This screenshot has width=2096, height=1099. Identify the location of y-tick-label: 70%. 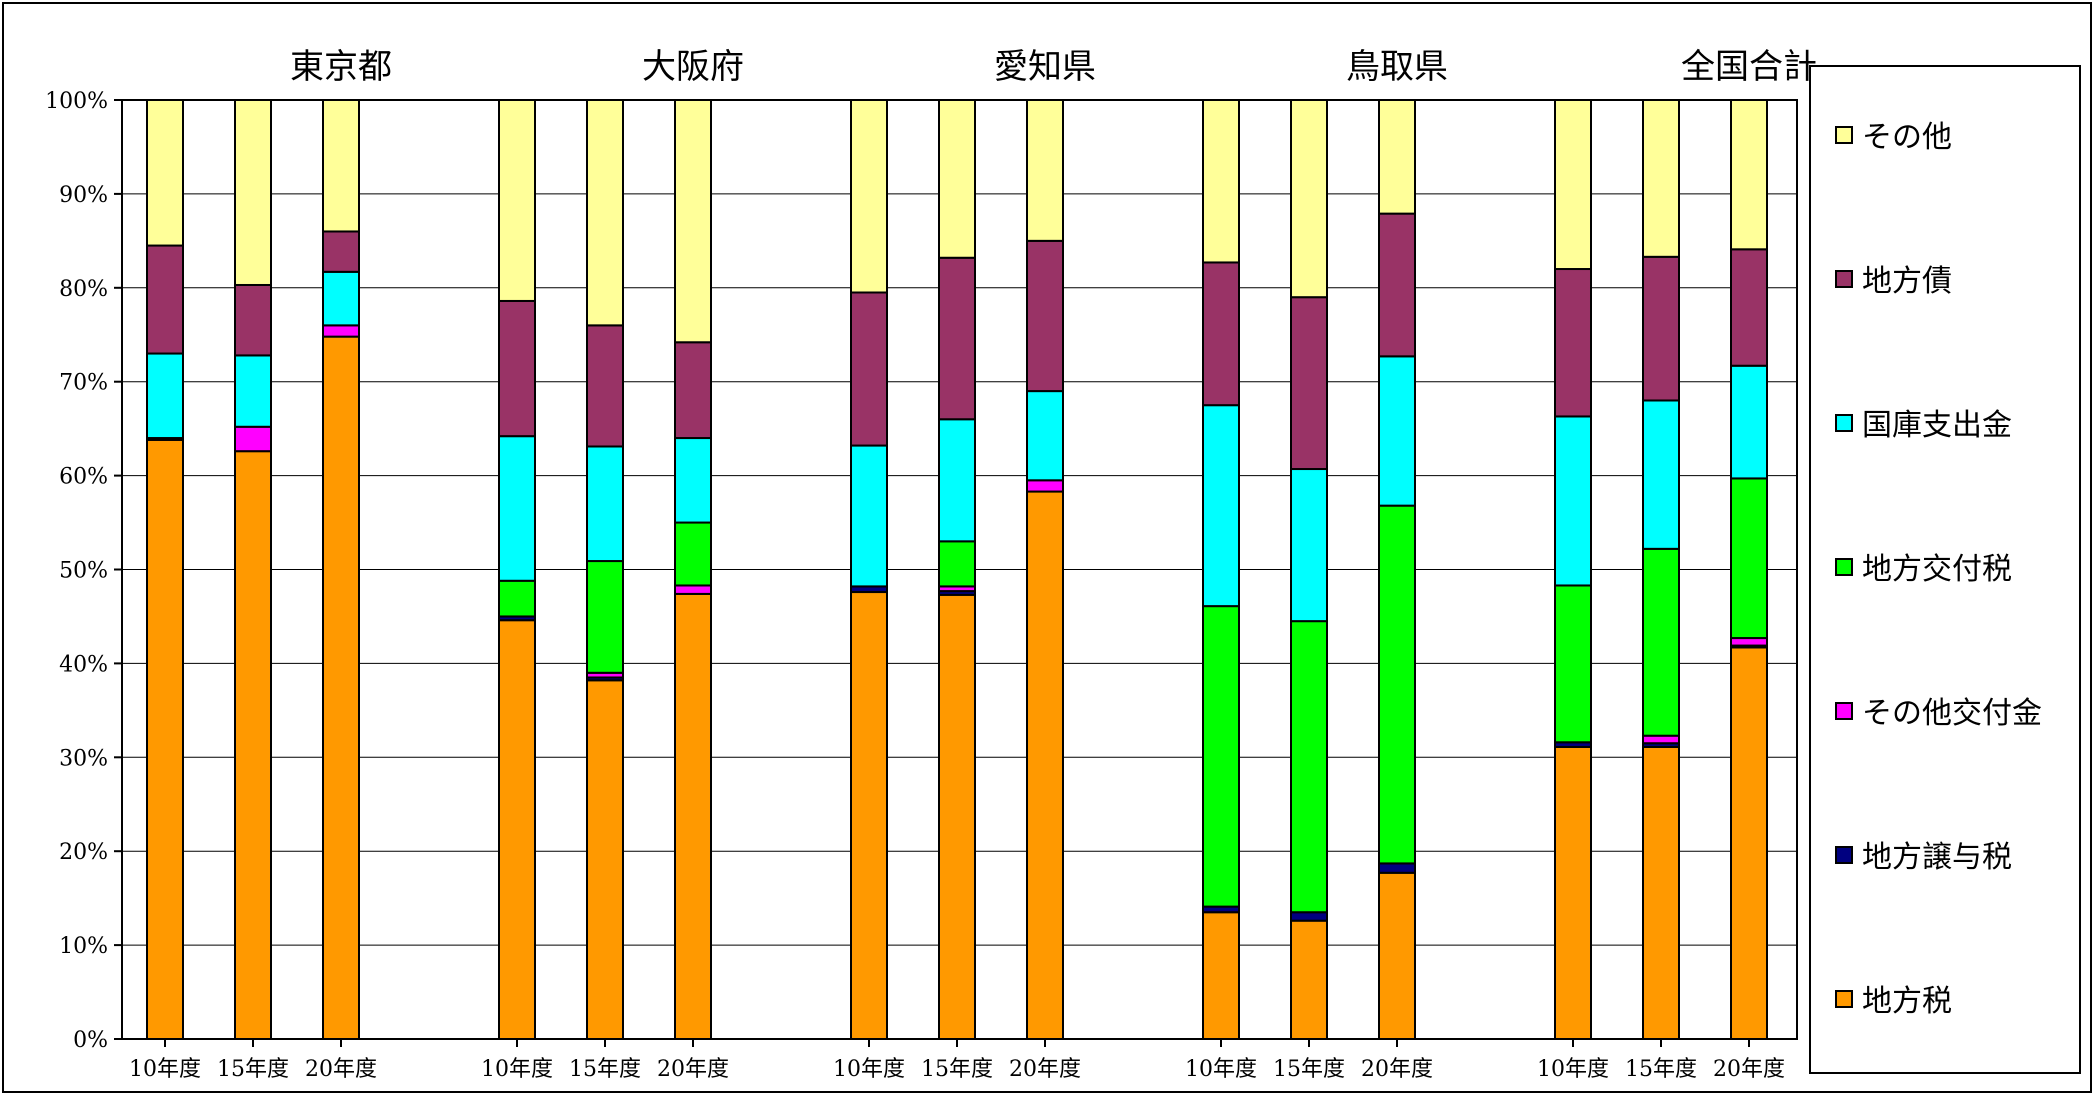
(83, 383).